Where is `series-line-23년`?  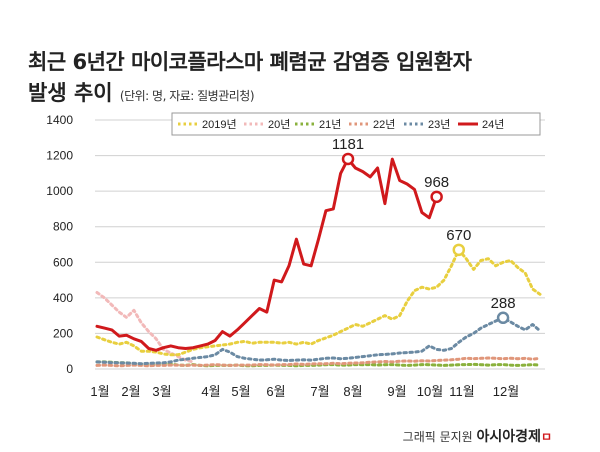
series-line-23년 is located at coordinates (318, 341).